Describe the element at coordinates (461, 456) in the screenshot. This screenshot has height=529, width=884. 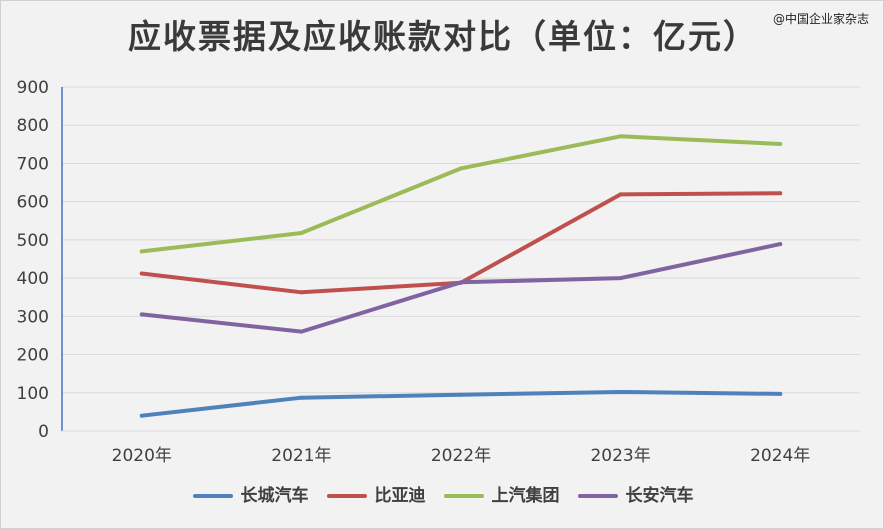
I see `x-tick-label: 2022年` at that location.